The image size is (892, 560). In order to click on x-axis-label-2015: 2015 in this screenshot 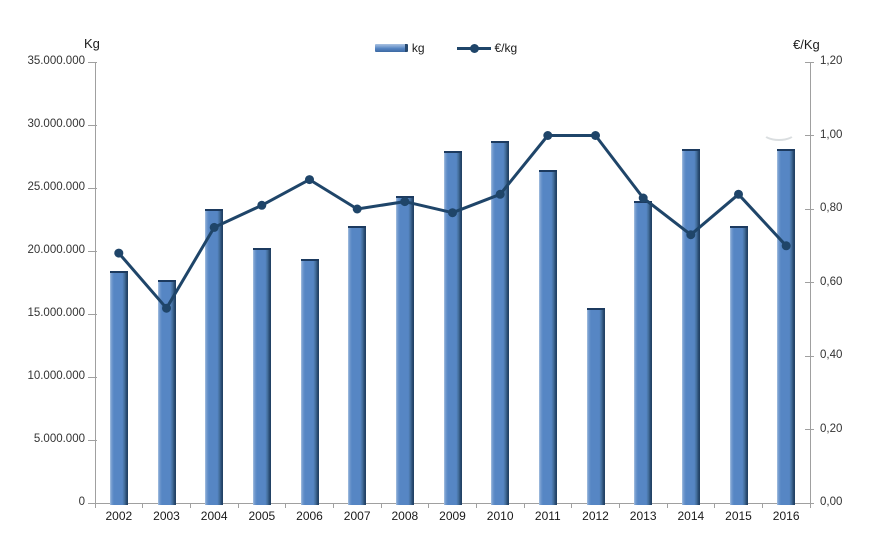, I will do `click(738, 516)`.